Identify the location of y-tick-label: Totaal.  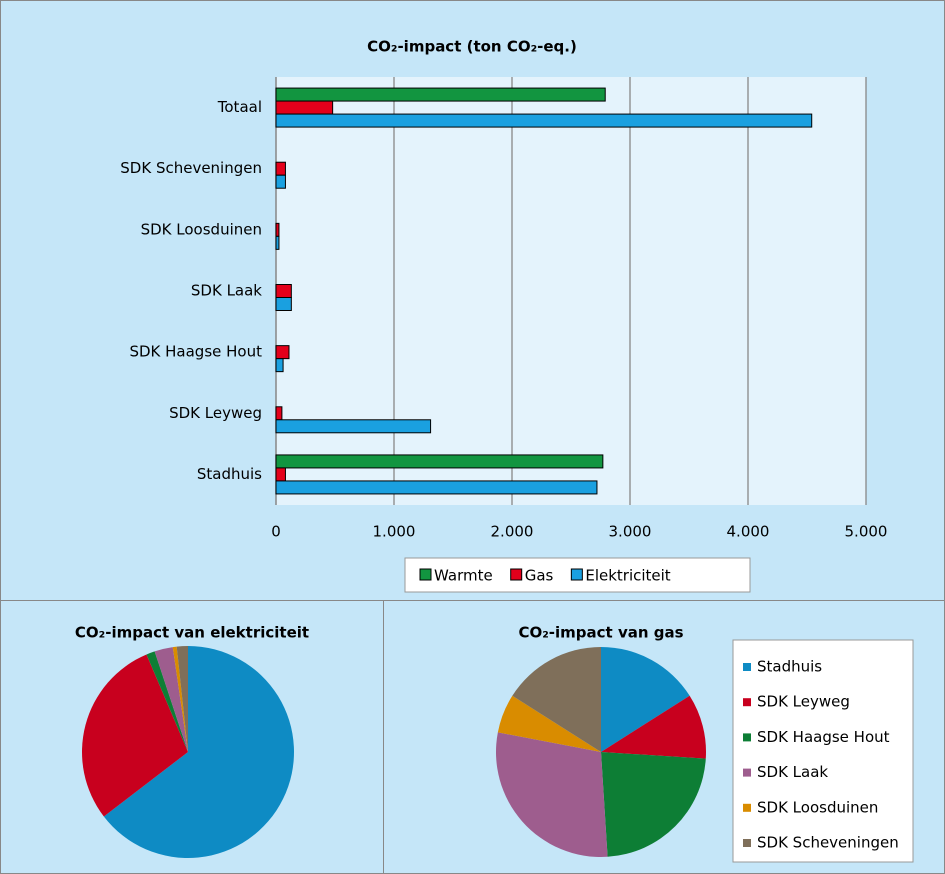
(239, 107).